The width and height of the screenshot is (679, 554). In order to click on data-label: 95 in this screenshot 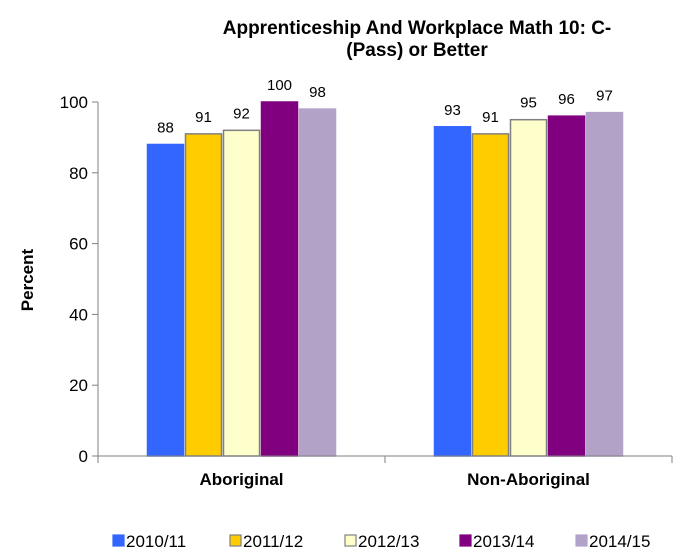, I will do `click(528, 103)`.